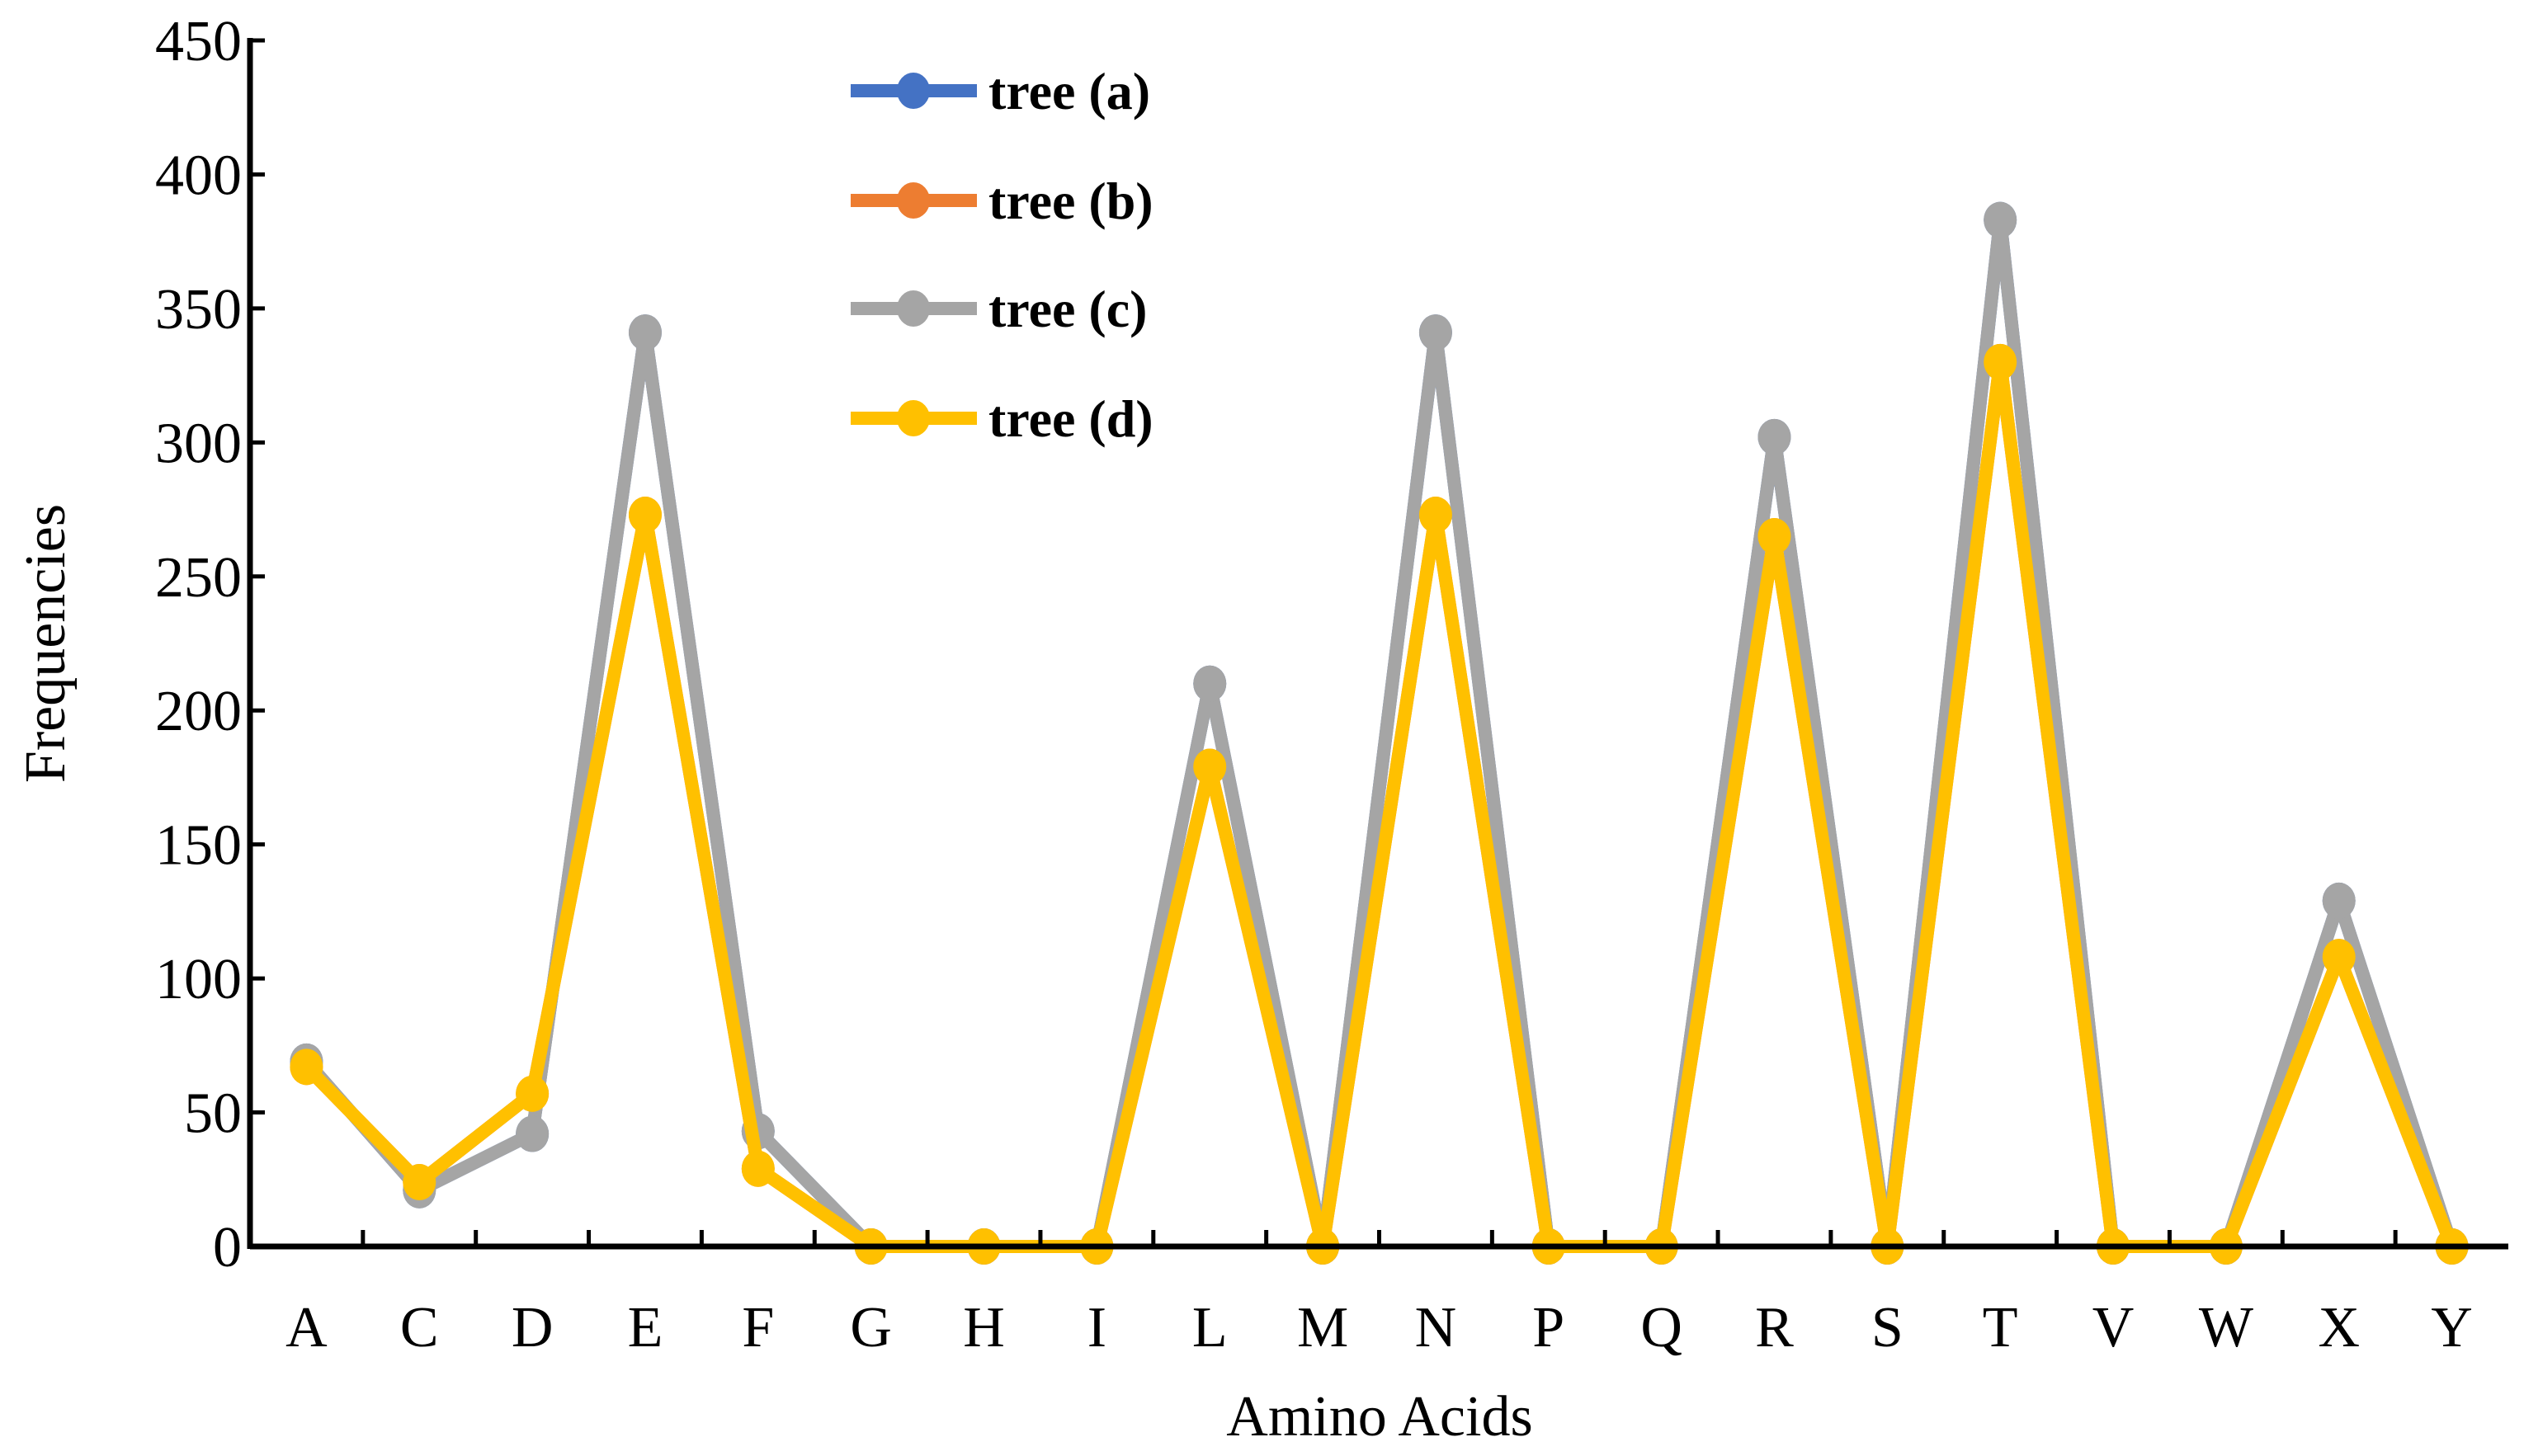 The width and height of the screenshot is (2524, 1456). I want to click on y-tick-label: 100, so click(198, 979).